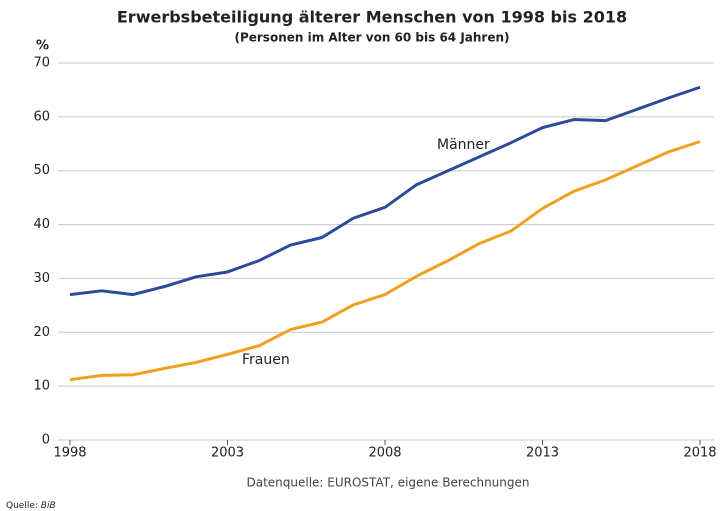 The image size is (724, 511). Describe the element at coordinates (48, 506) in the screenshot. I see `credit-org: BiB` at that location.